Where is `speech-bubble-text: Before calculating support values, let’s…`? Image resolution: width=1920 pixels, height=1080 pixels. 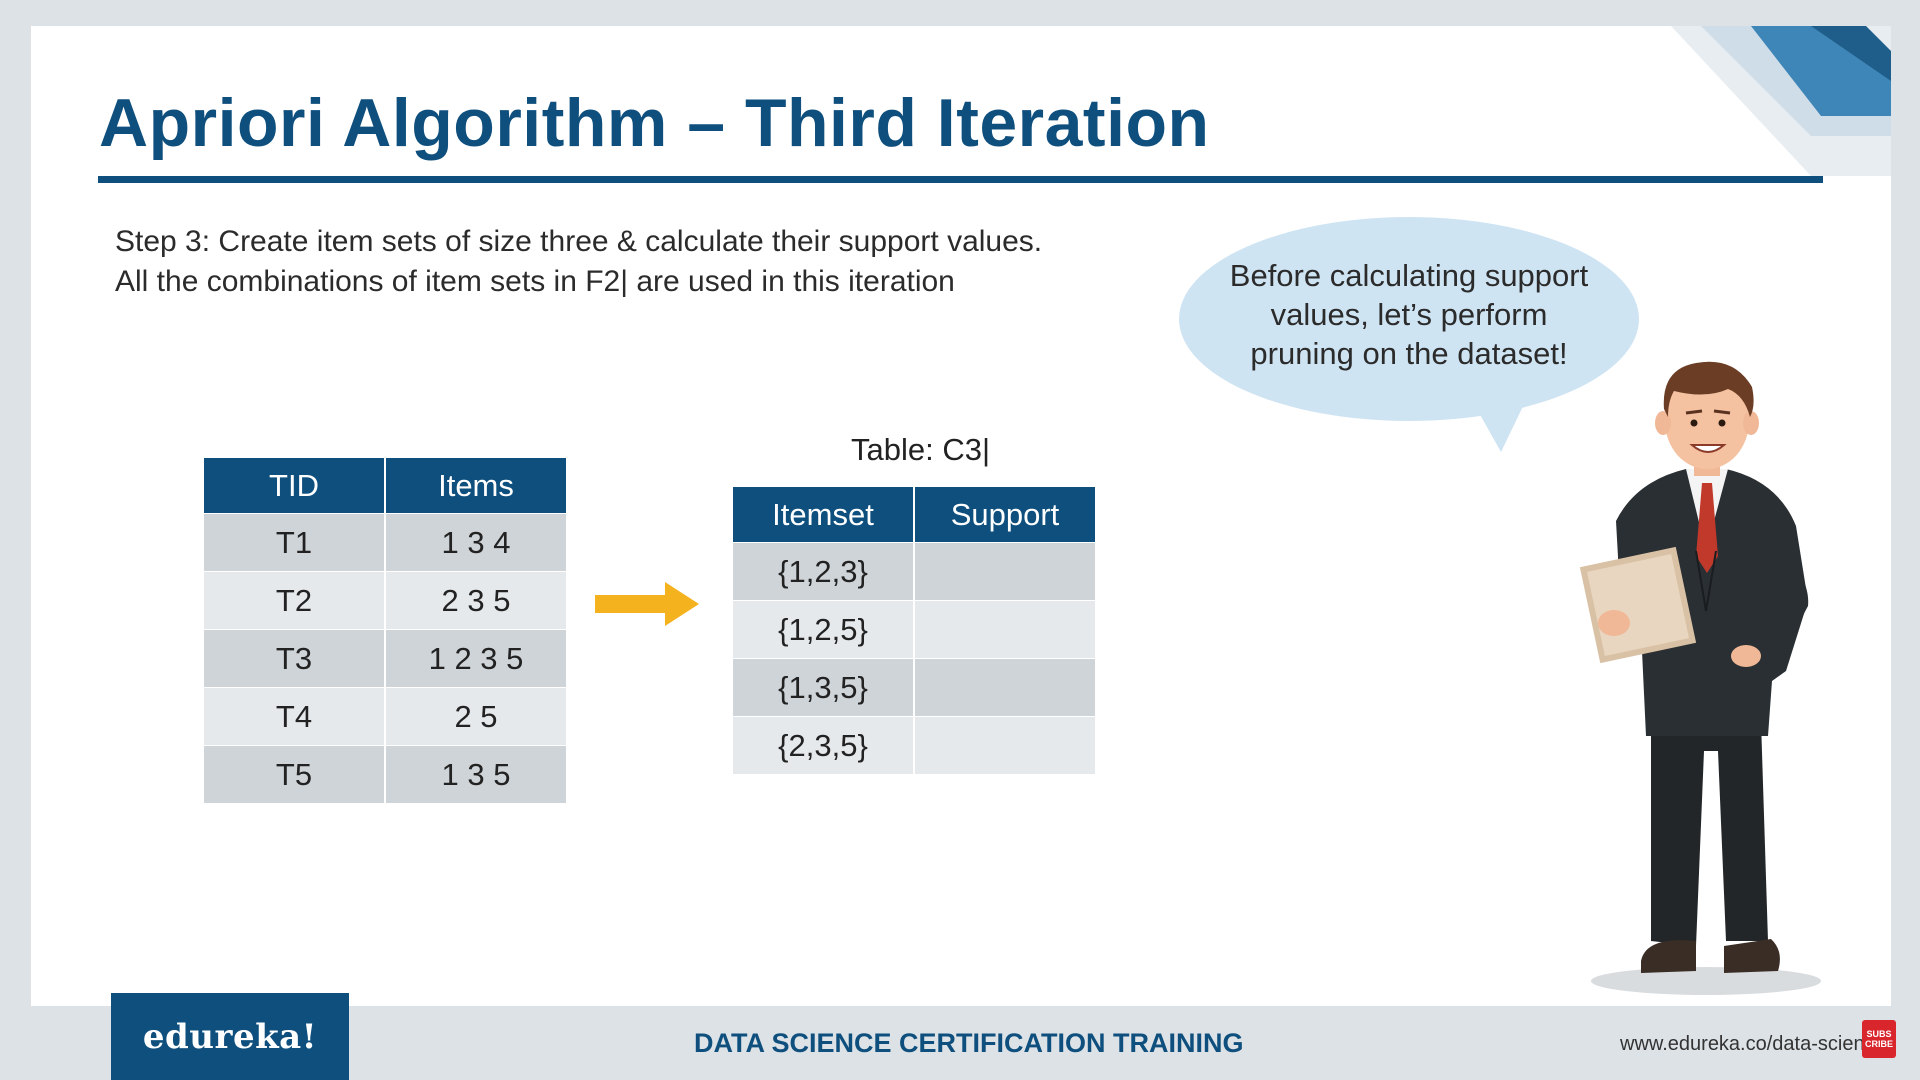 speech-bubble-text: Before calculating support values, let’s… is located at coordinates (1409, 314).